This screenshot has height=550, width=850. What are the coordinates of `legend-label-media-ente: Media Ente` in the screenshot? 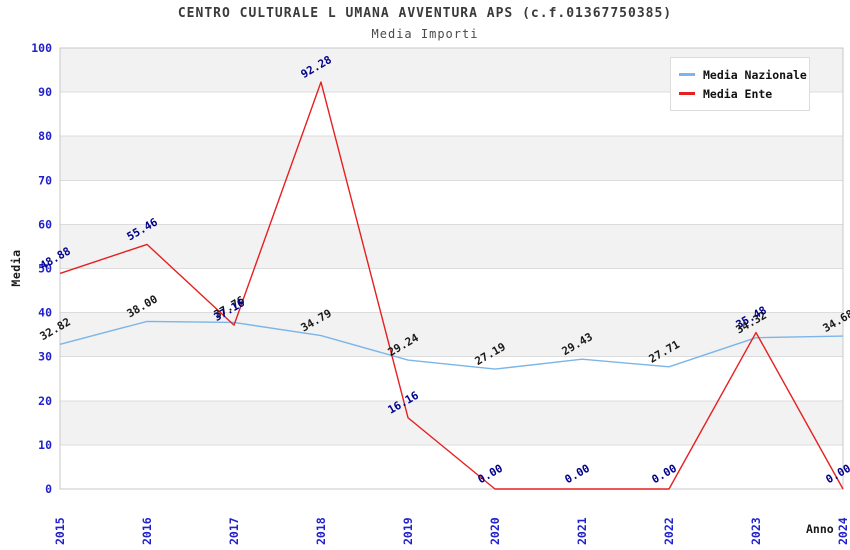 It's located at (738, 93).